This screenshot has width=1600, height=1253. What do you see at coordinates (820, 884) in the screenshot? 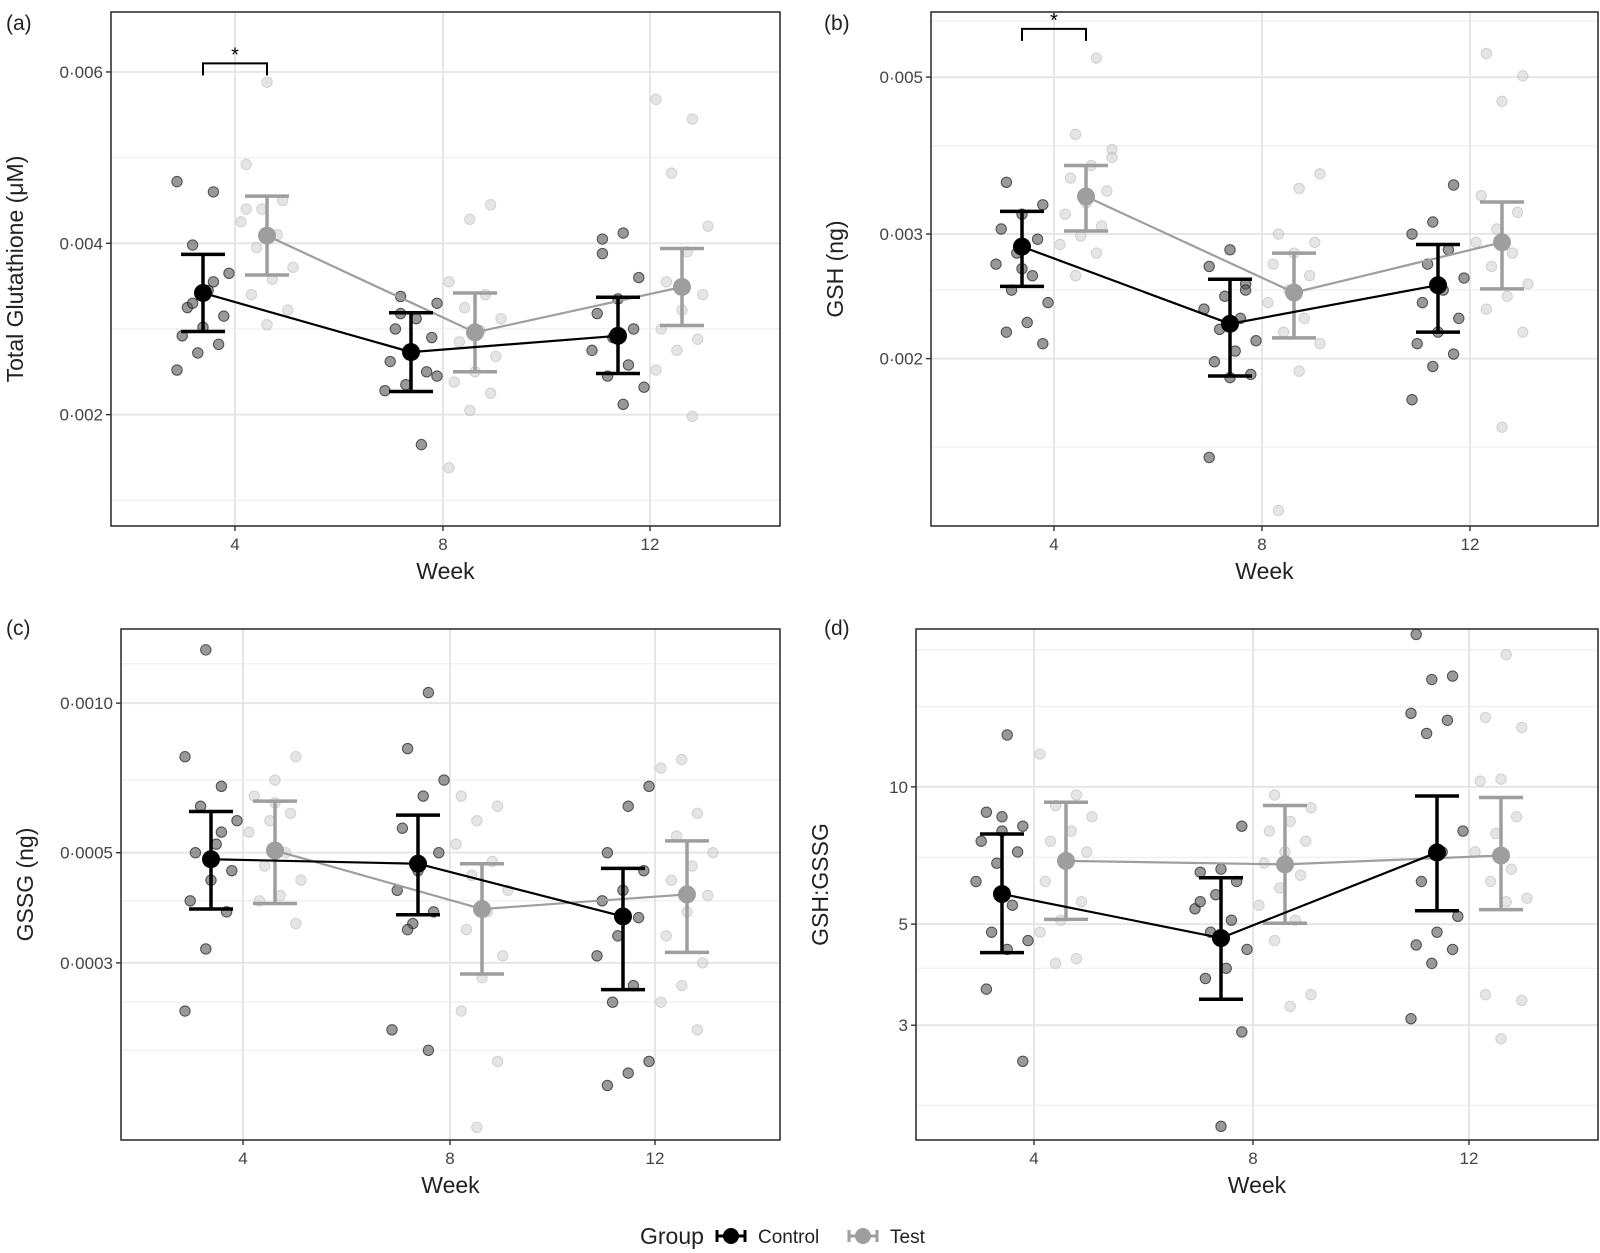
I see `y-axis-title: GSH:GSSG` at bounding box center [820, 884].